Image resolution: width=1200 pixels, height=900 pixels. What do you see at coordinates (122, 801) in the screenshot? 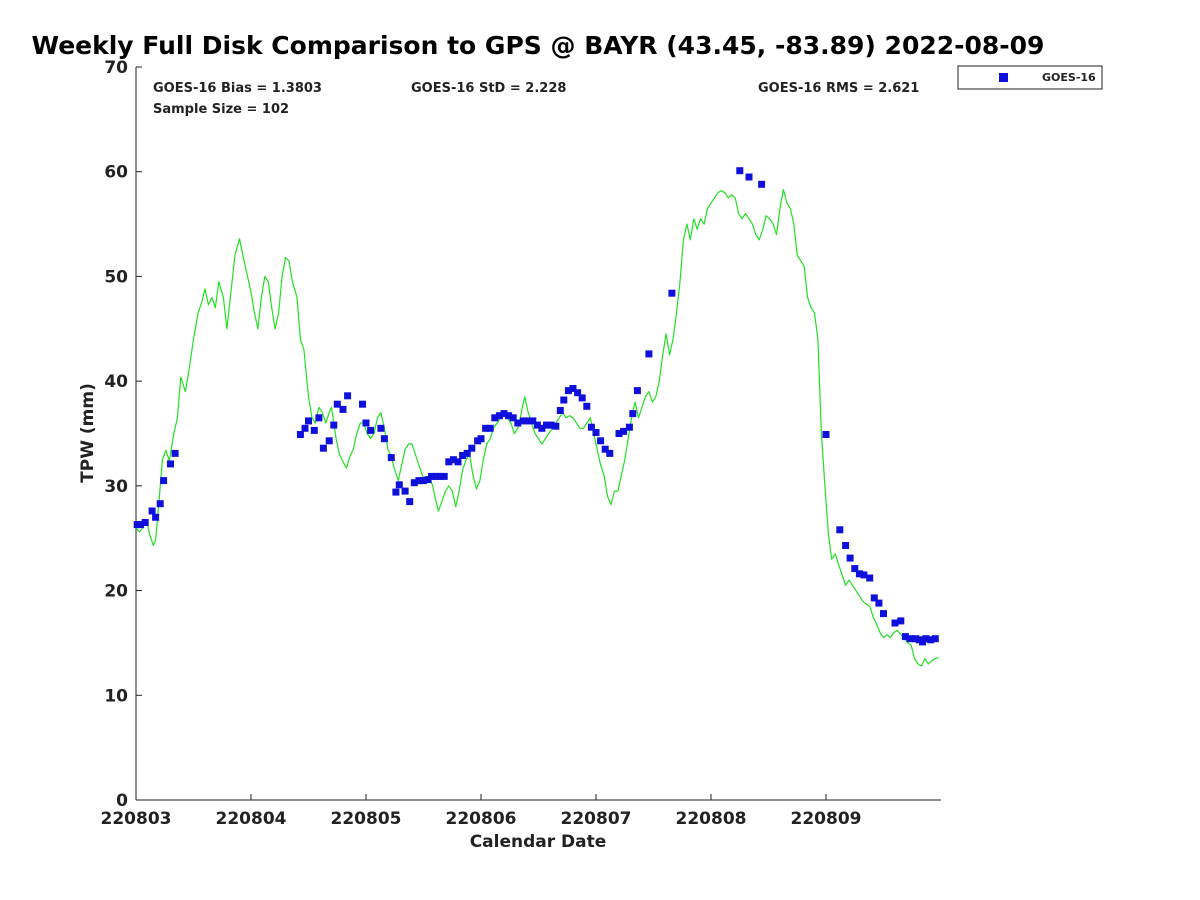
I see `y-tick-label: 0` at bounding box center [122, 801].